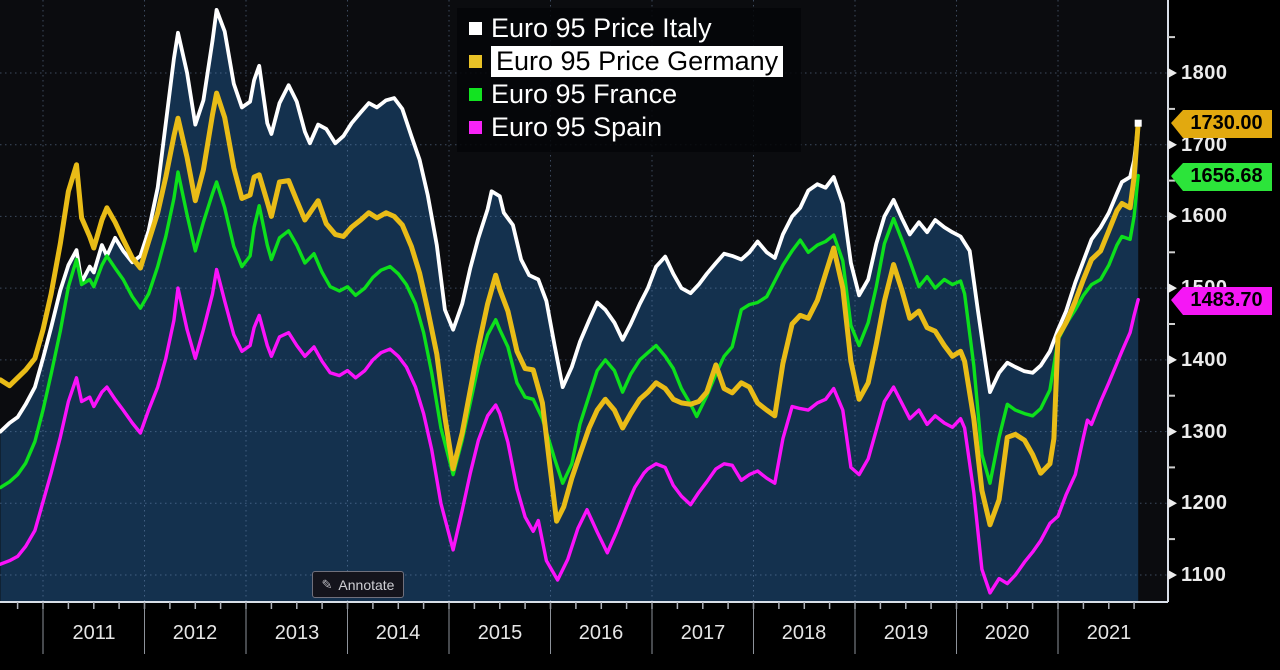  What do you see at coordinates (297, 633) in the screenshot?
I see `x-axis-label-2013: 2013` at bounding box center [297, 633].